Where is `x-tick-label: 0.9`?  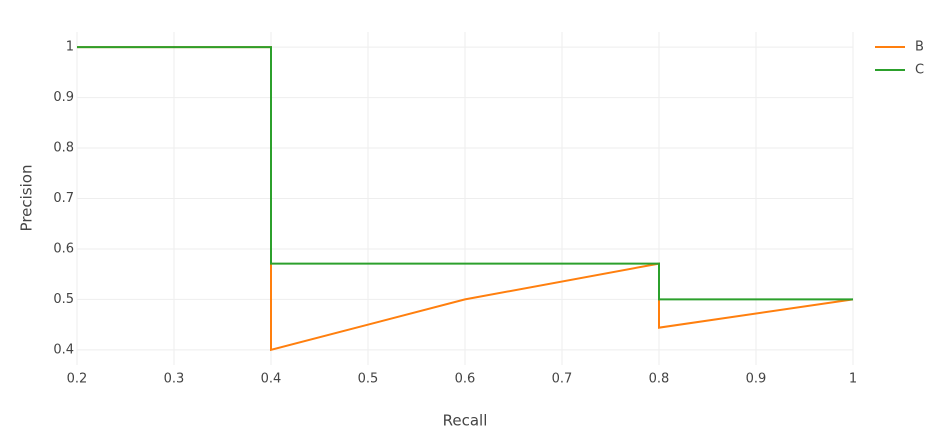
x-tick-label: 0.9 is located at coordinates (756, 379).